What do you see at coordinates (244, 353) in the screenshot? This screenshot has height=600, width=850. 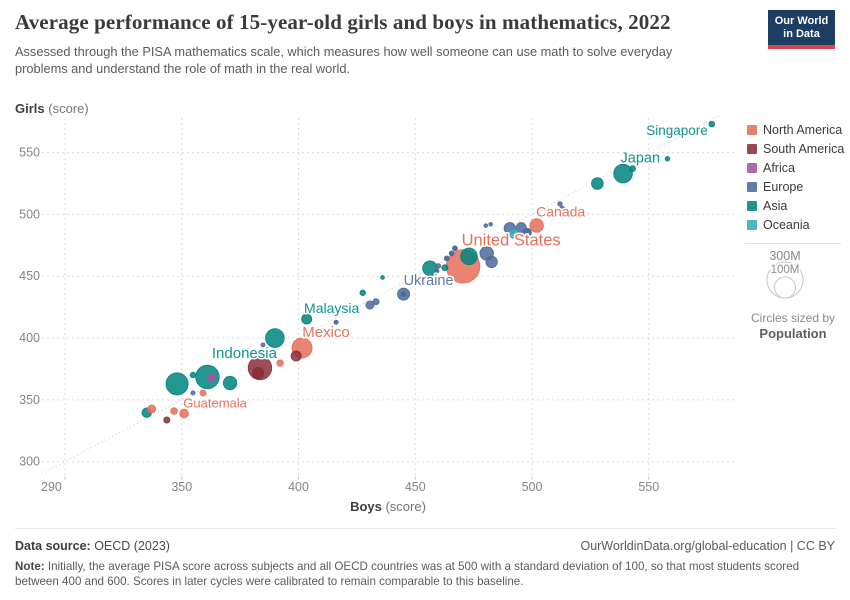 I see `country-label-indonesia: Indonesia` at bounding box center [244, 353].